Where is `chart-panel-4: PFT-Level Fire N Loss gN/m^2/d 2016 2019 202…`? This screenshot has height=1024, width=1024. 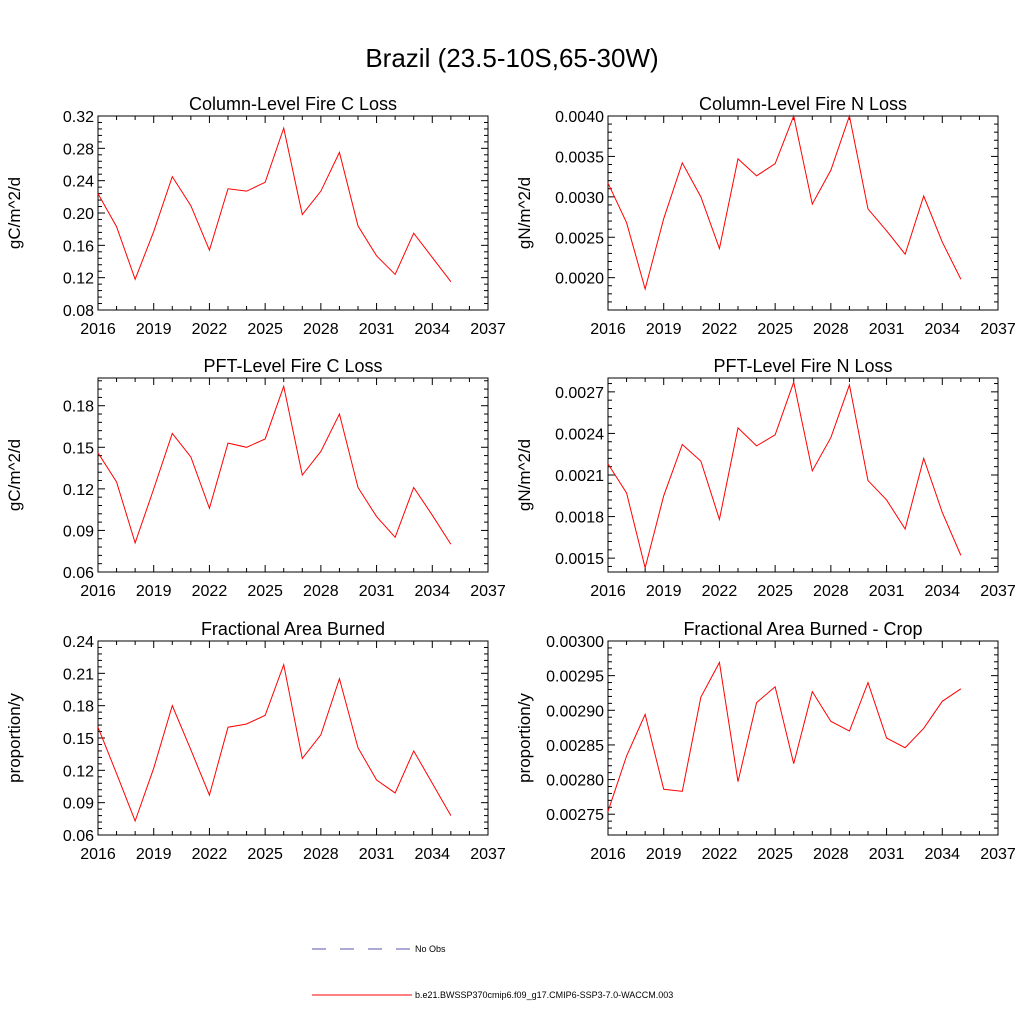
chart-panel-4: PFT-Level Fire N Loss gN/m^2/d 2016 2019 202… is located at coordinates (765, 478).